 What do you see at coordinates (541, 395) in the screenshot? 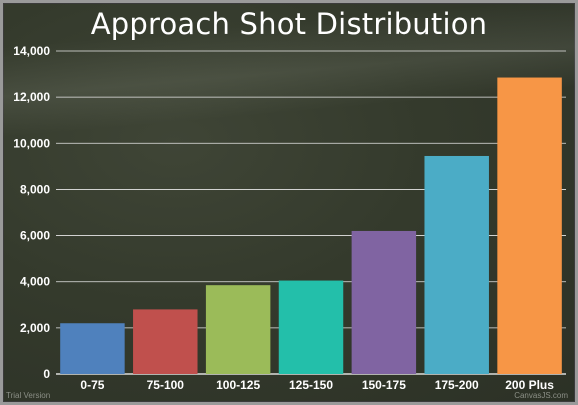
I see `watermark-right: CanvasJS.com` at bounding box center [541, 395].